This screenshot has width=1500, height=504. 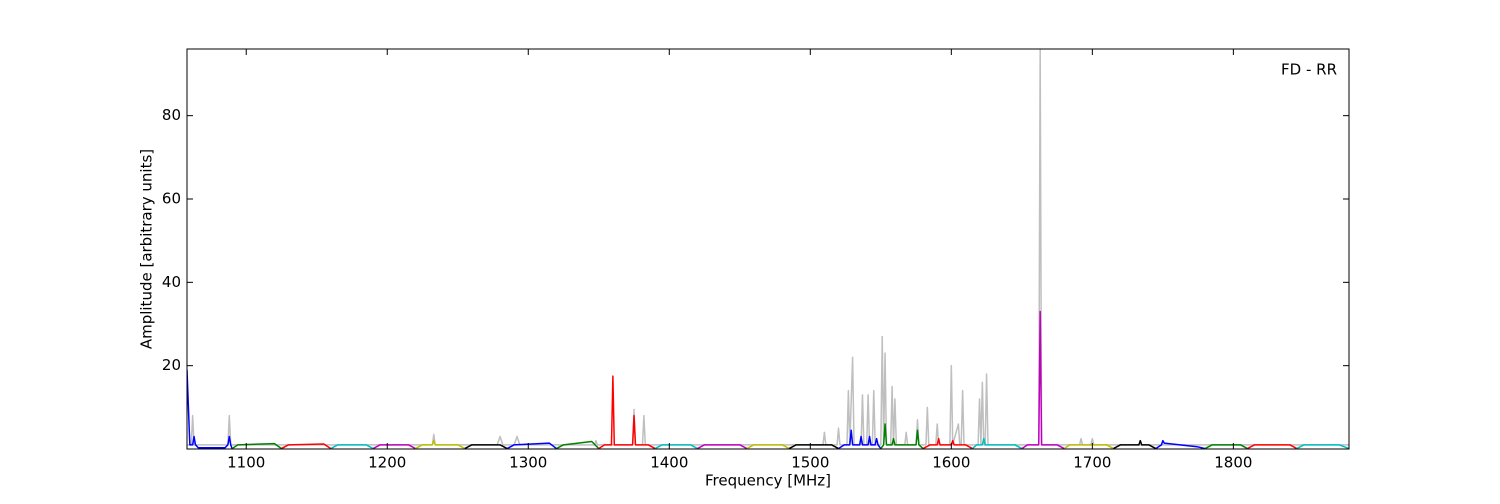 I want to click on x-tick-label: 1800, so click(x=1233, y=463).